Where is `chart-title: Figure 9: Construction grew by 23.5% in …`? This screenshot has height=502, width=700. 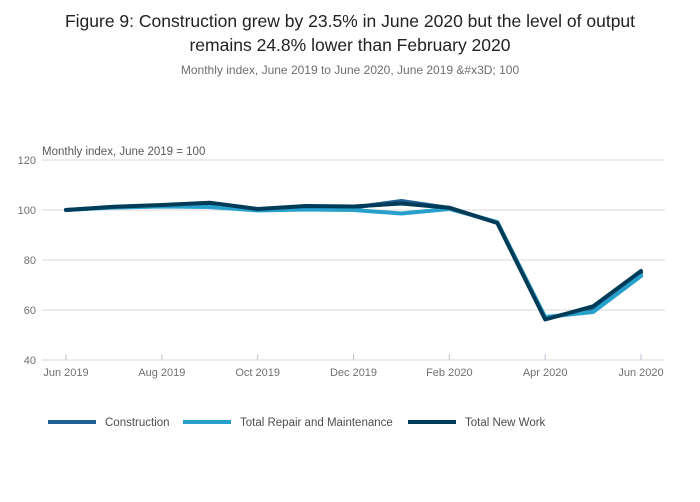
chart-title: Figure 9: Construction grew by 23.5% in … is located at coordinates (350, 33).